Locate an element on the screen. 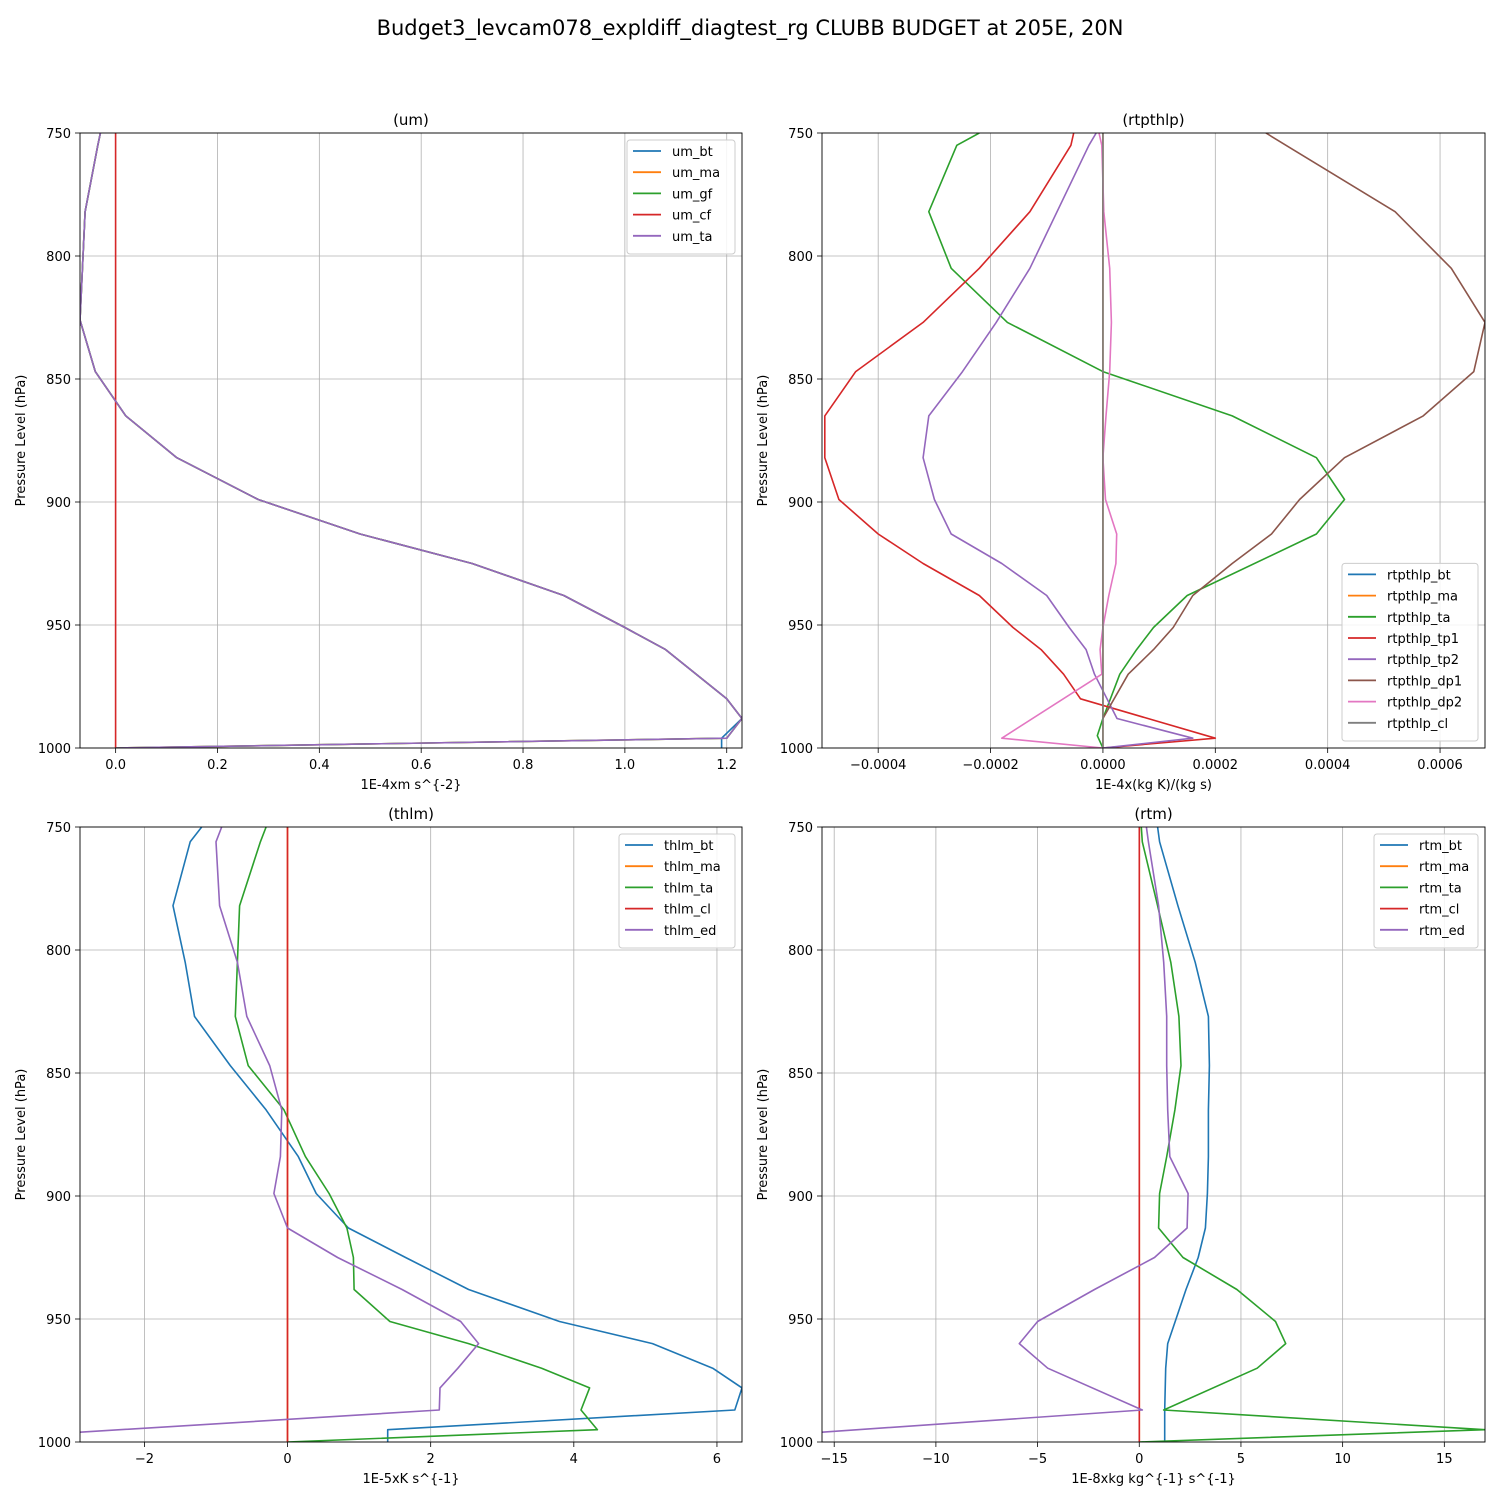 The height and width of the screenshot is (1500, 1500). x-axis-label: 1E-8xkg kg^{-1} s^{-1} is located at coordinates (1153, 1479).